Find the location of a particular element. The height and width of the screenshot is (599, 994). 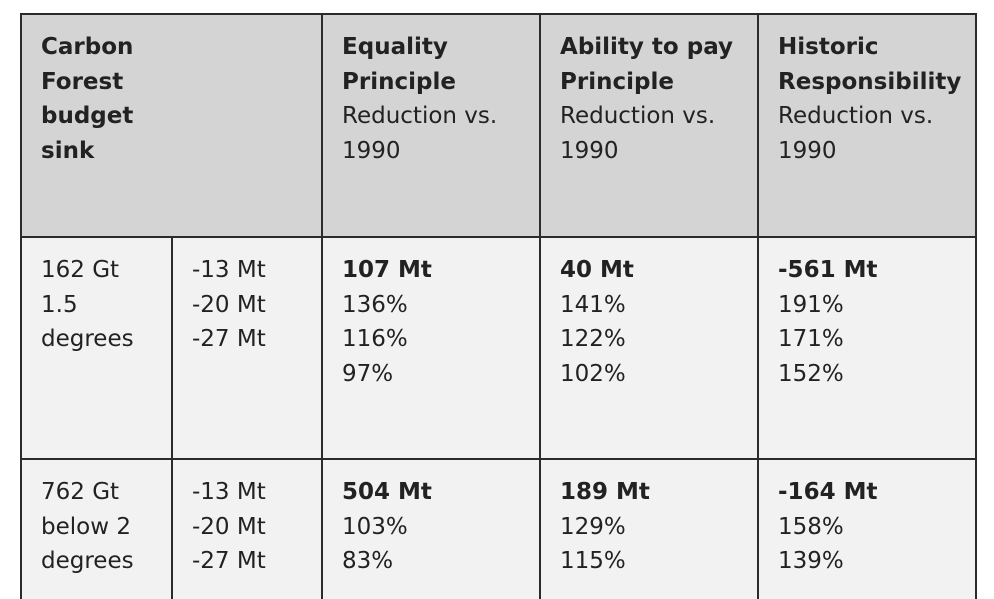

percent-value: 152% is located at coordinates (811, 373).